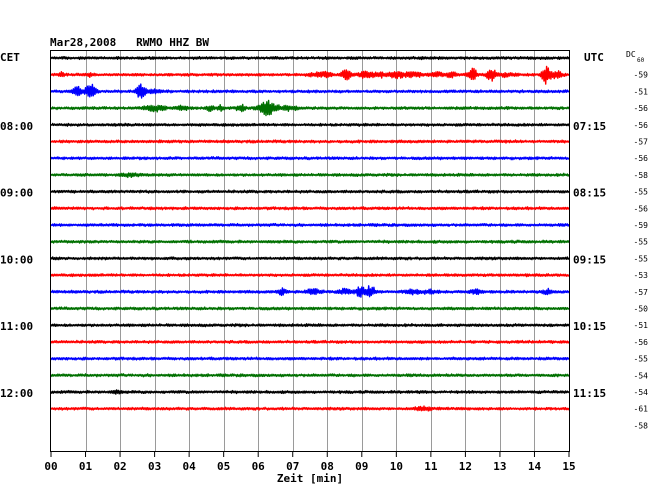  What do you see at coordinates (86, 466) in the screenshot?
I see `x-tick-label: 01` at bounding box center [86, 466].